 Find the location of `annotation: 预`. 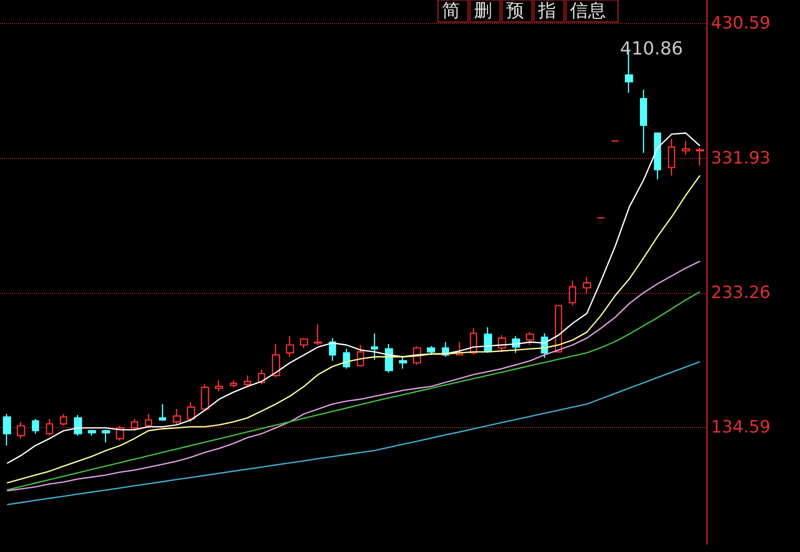

annotation: 预 is located at coordinates (515, 11).